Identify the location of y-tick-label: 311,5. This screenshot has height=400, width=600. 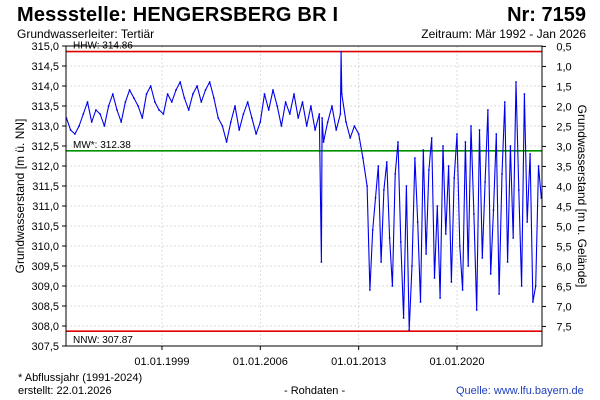
(45, 187).